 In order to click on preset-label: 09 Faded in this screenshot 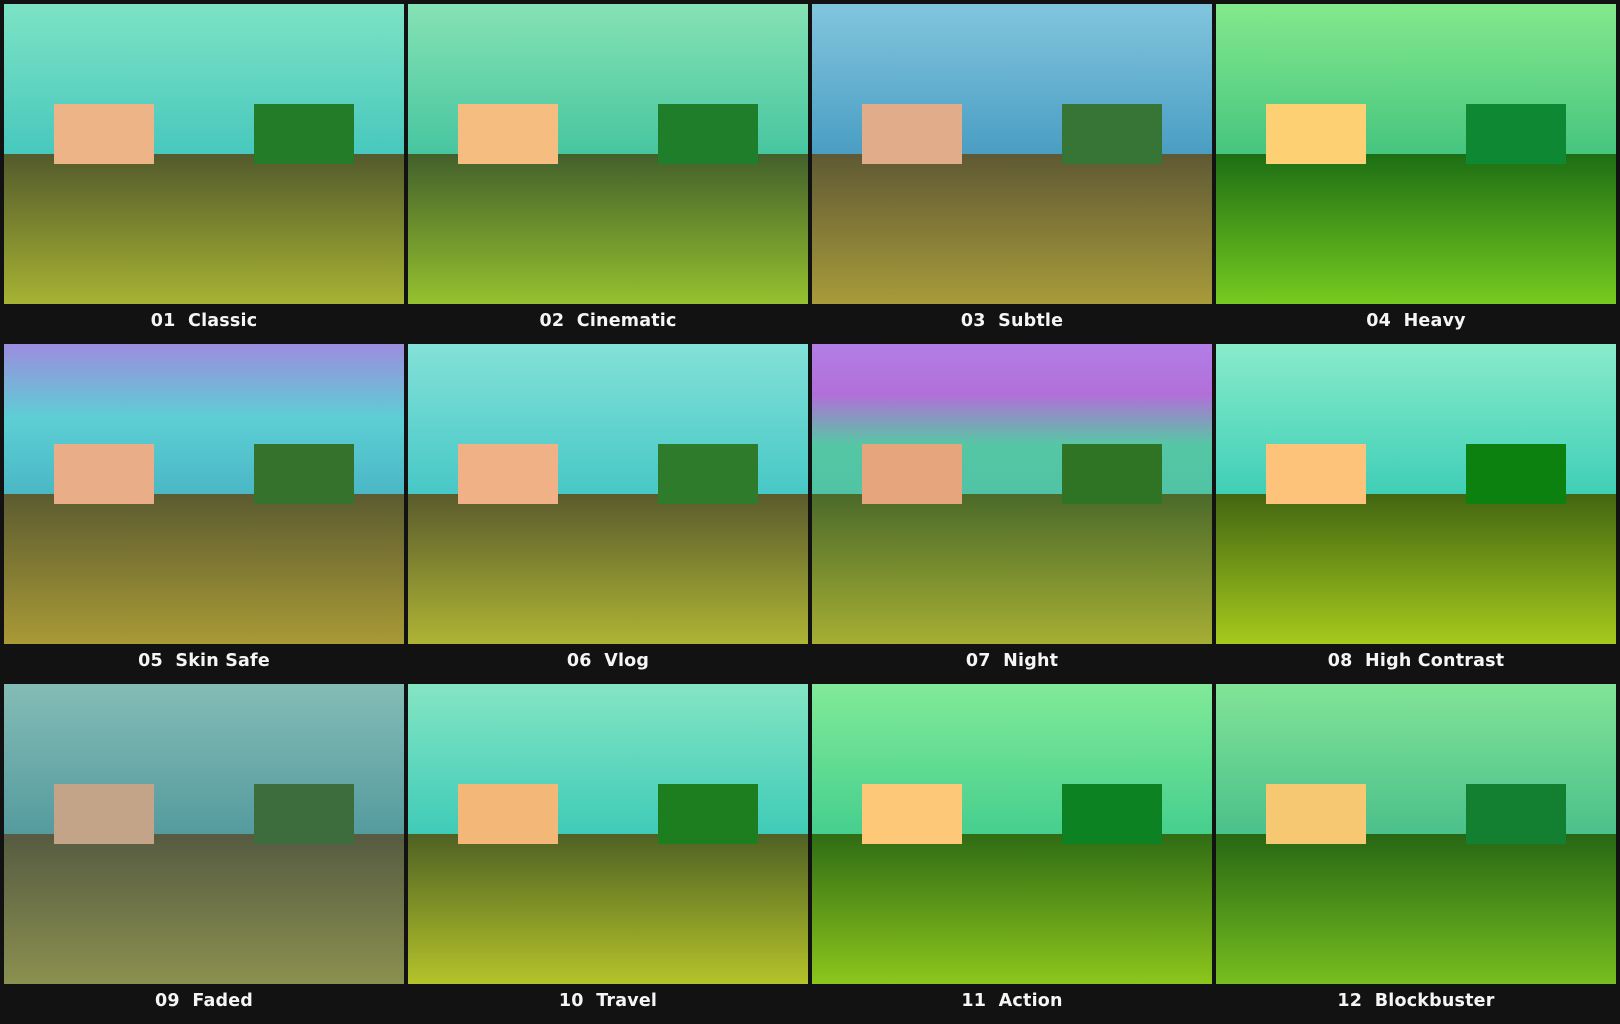, I will do `click(204, 1001)`.